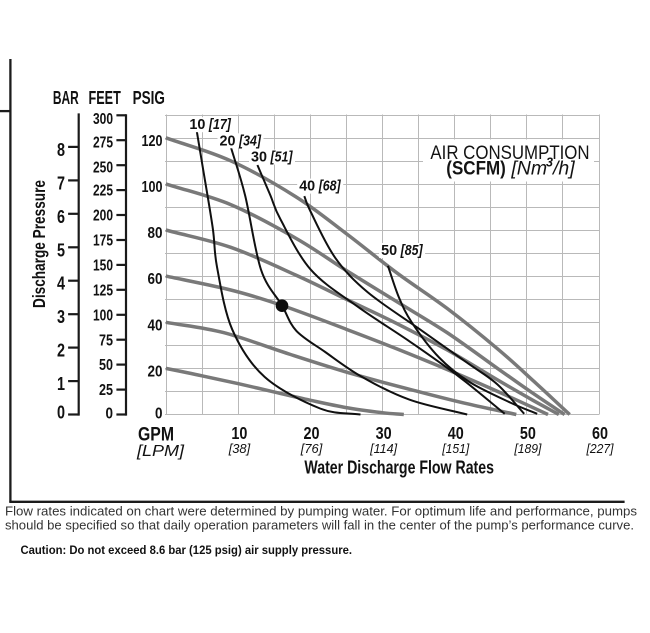 The image size is (650, 633). I want to click on svg-text: /h], so click(563, 169).